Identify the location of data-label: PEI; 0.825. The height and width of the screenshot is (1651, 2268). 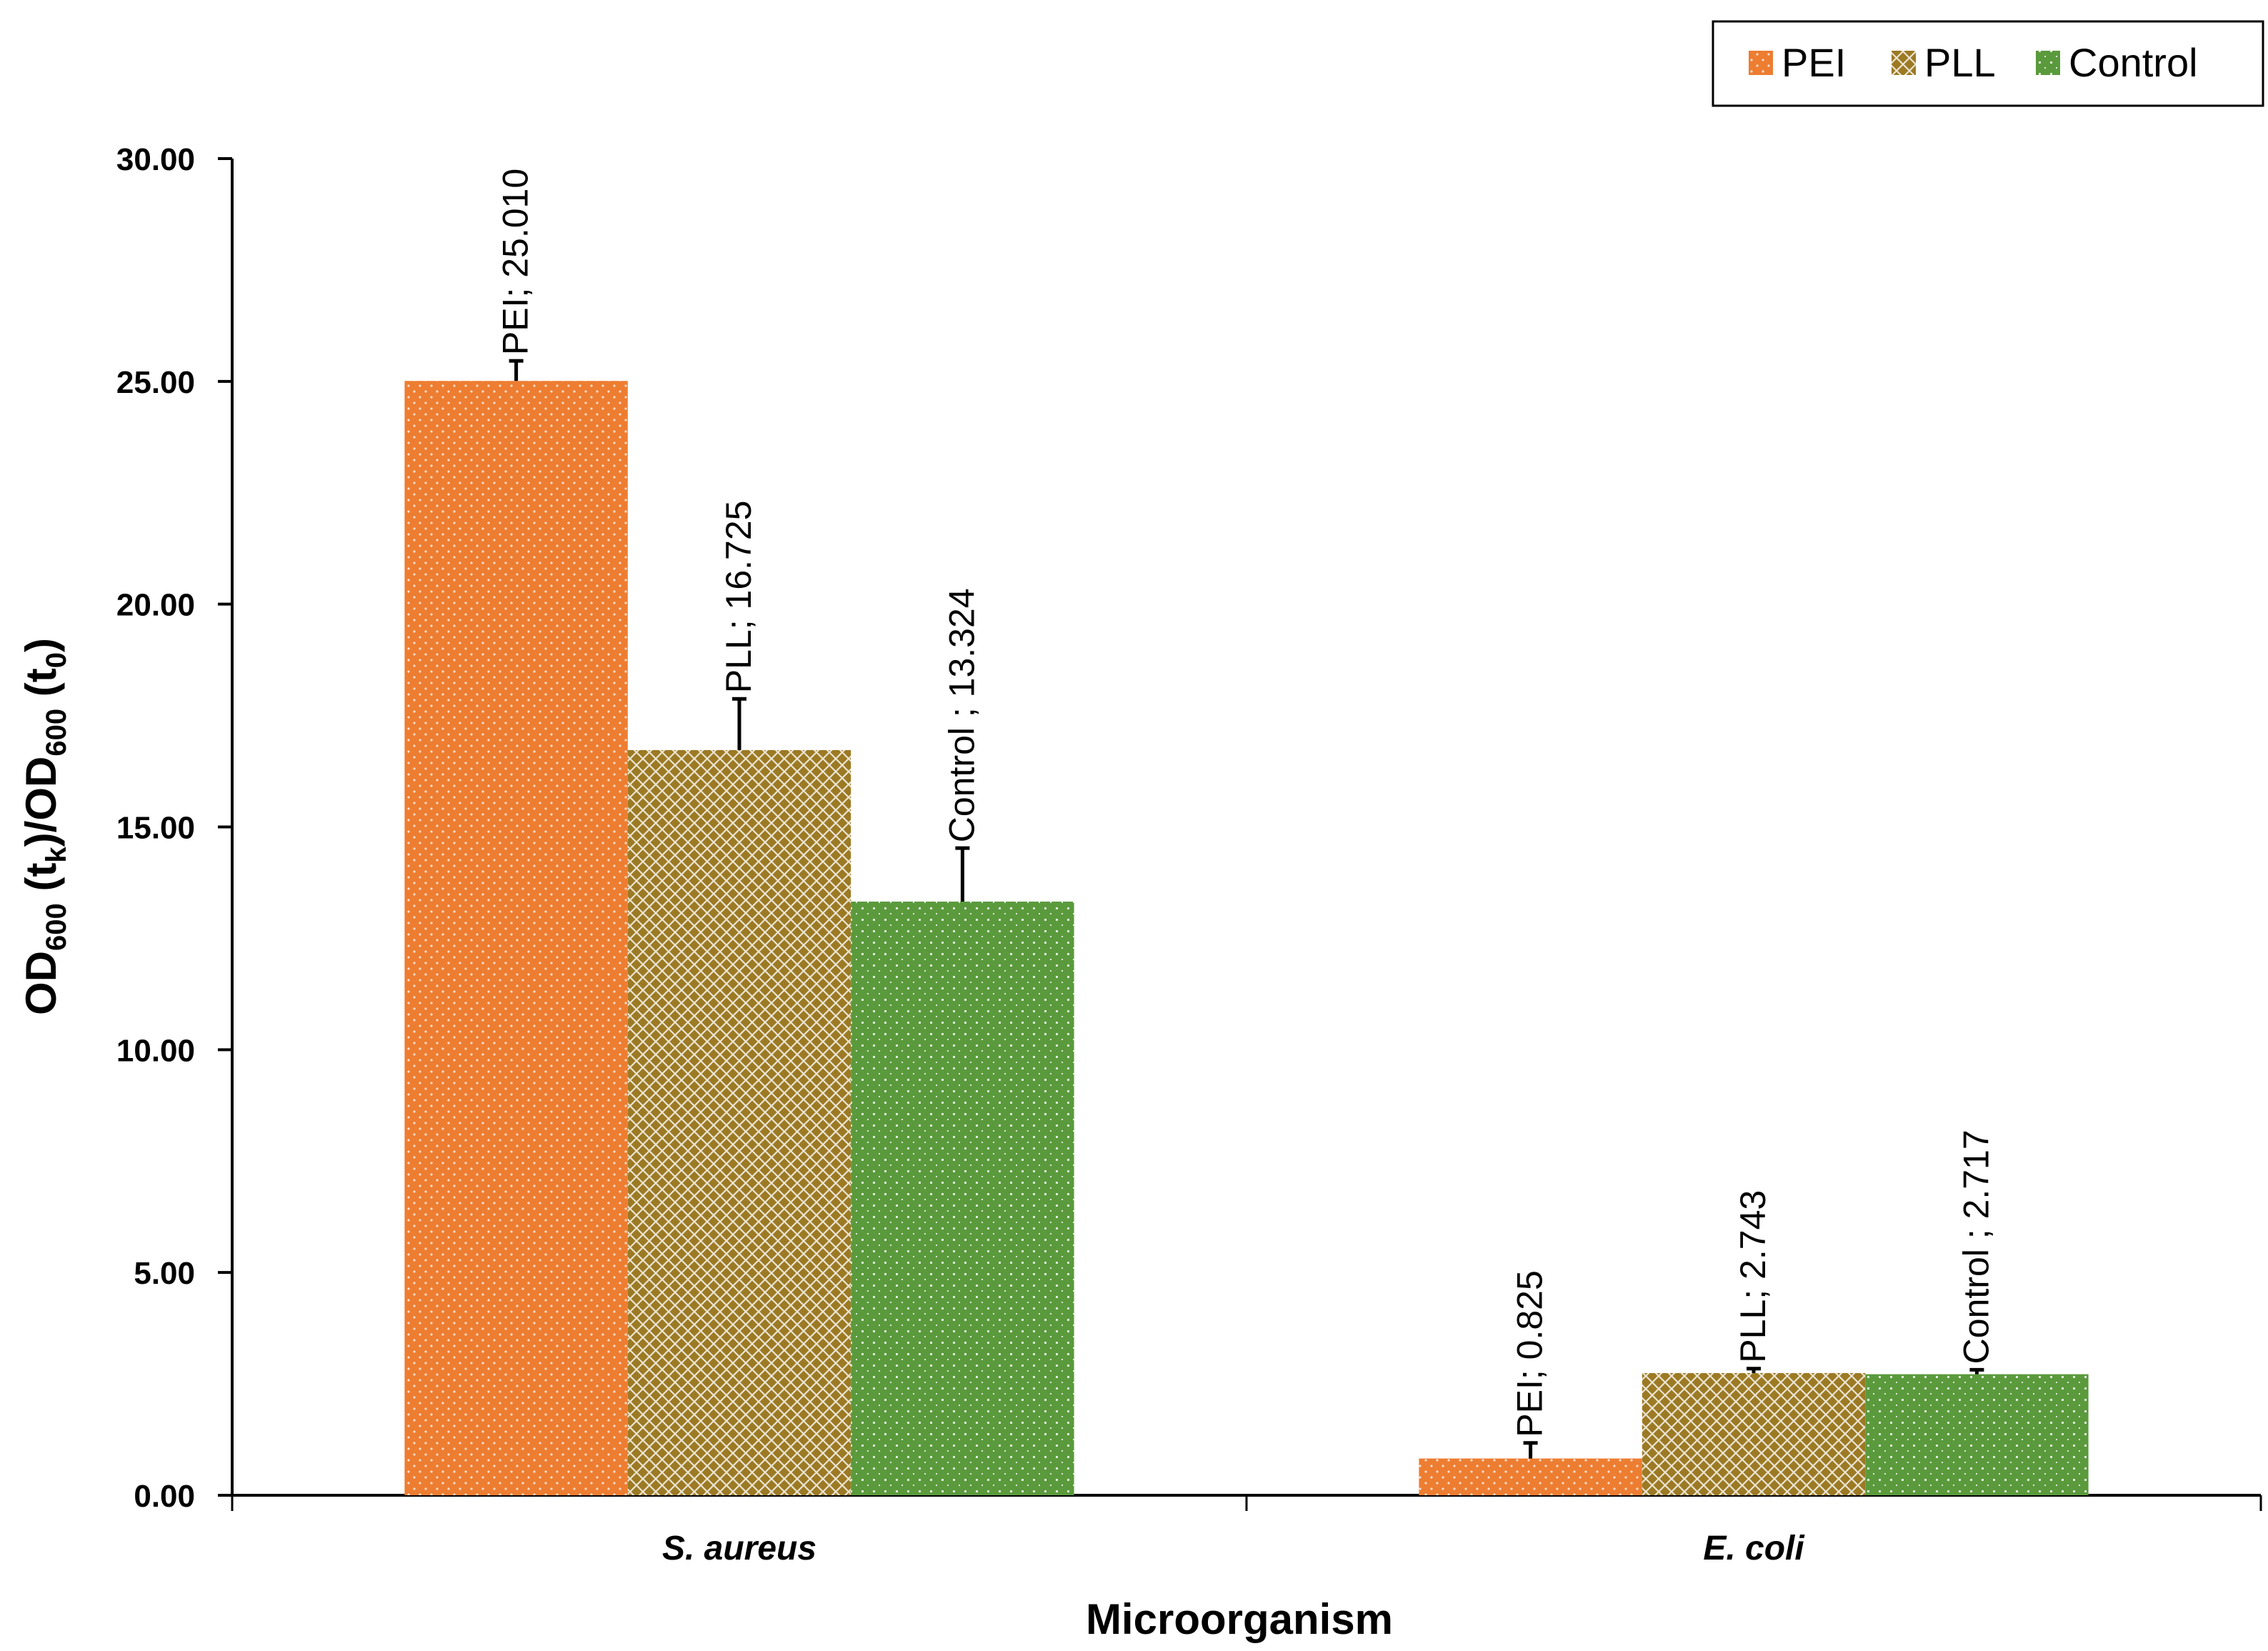
(1530, 1353).